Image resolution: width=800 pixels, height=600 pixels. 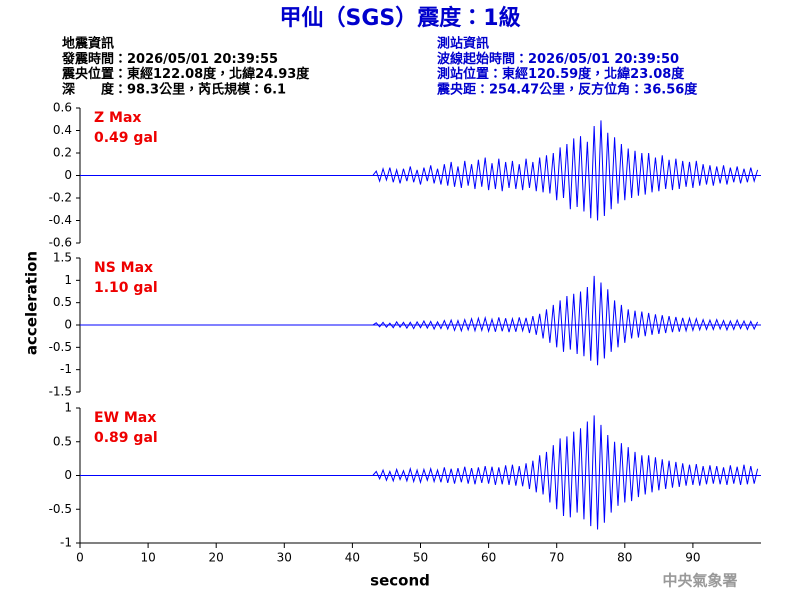 What do you see at coordinates (463, 44) in the screenshot?
I see `station-info: 測站資訊` at bounding box center [463, 44].